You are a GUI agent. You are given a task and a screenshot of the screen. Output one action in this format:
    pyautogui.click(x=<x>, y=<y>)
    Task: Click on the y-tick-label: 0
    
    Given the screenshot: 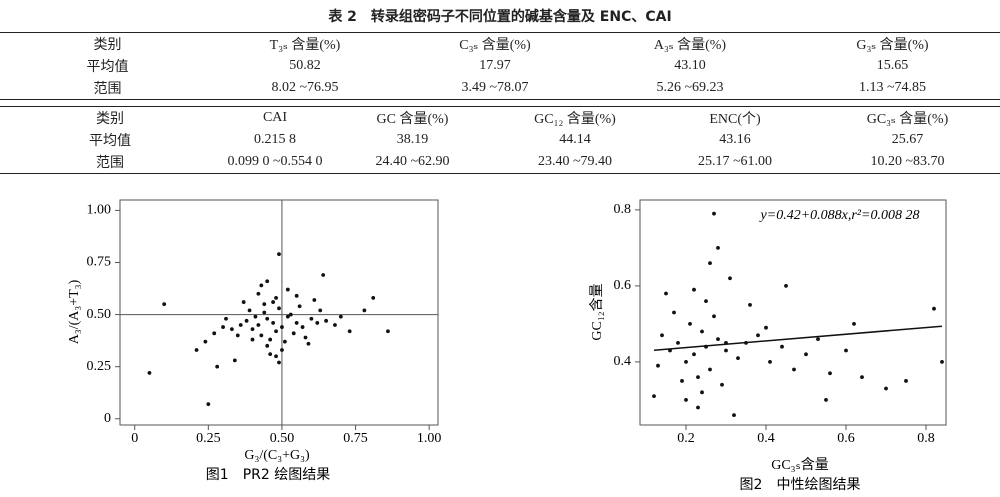 What is the action you would take?
    pyautogui.click(x=107, y=418)
    